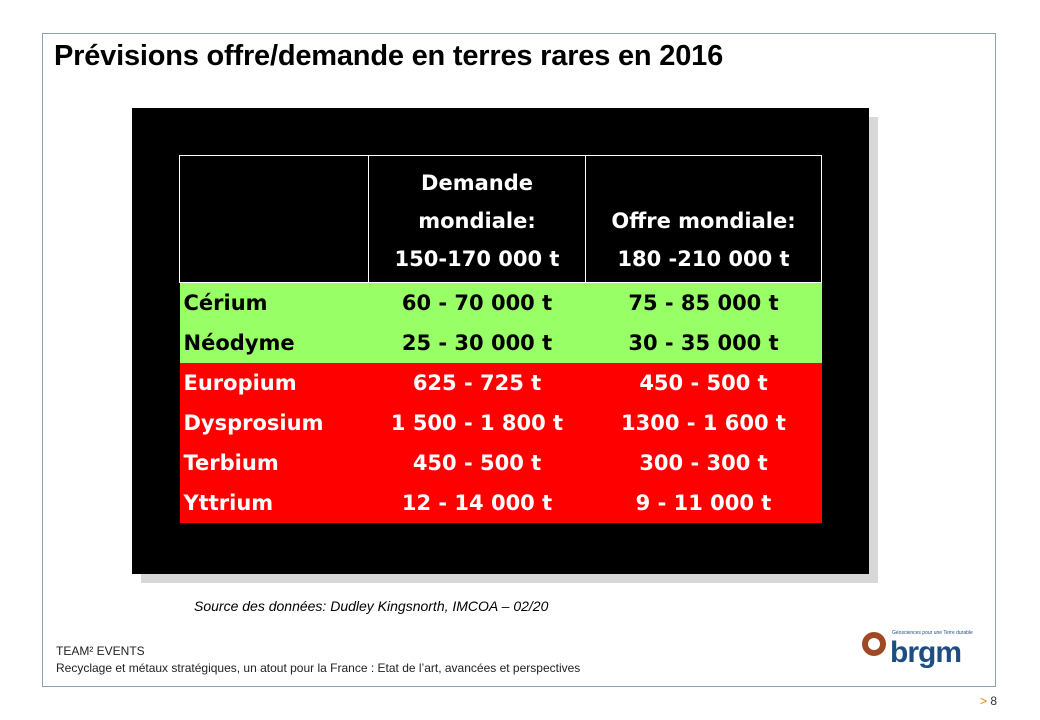  What do you see at coordinates (274, 343) in the screenshot?
I see `element-name: Néodyme` at bounding box center [274, 343].